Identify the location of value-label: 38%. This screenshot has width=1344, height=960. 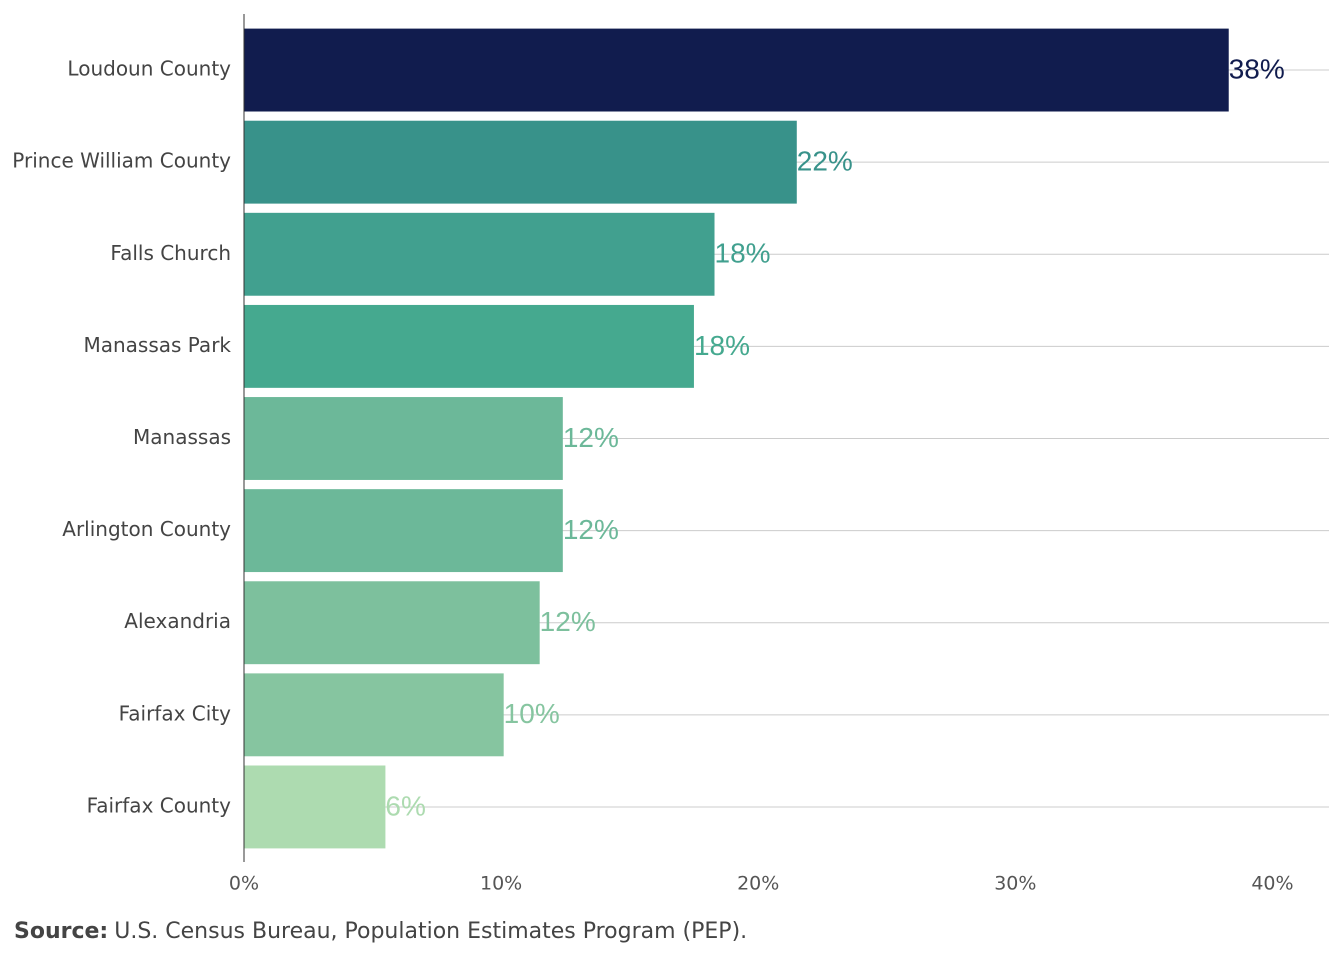
(1257, 68).